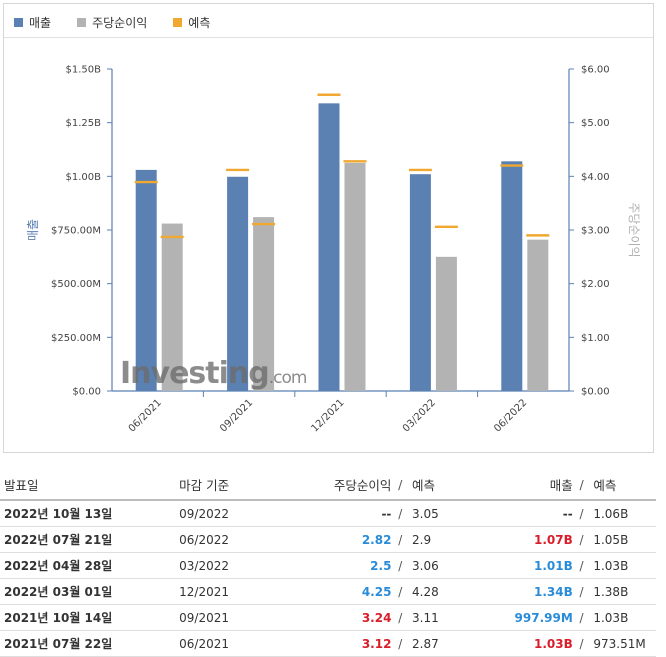 This screenshot has height=657, width=666. I want to click on legend-item-revenue: 매출, so click(32, 22).